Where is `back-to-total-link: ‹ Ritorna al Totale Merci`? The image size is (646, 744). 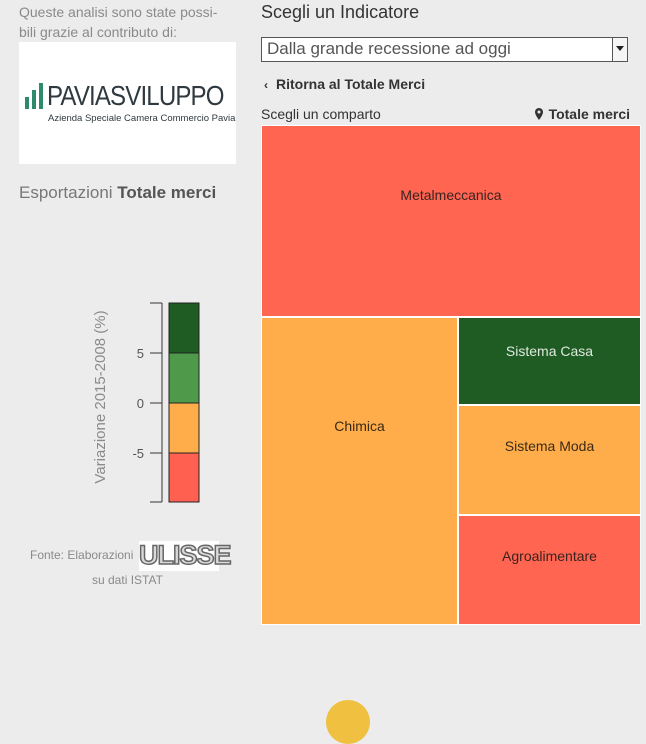 back-to-total-link: ‹ Ritorna al Totale Merci is located at coordinates (344, 84).